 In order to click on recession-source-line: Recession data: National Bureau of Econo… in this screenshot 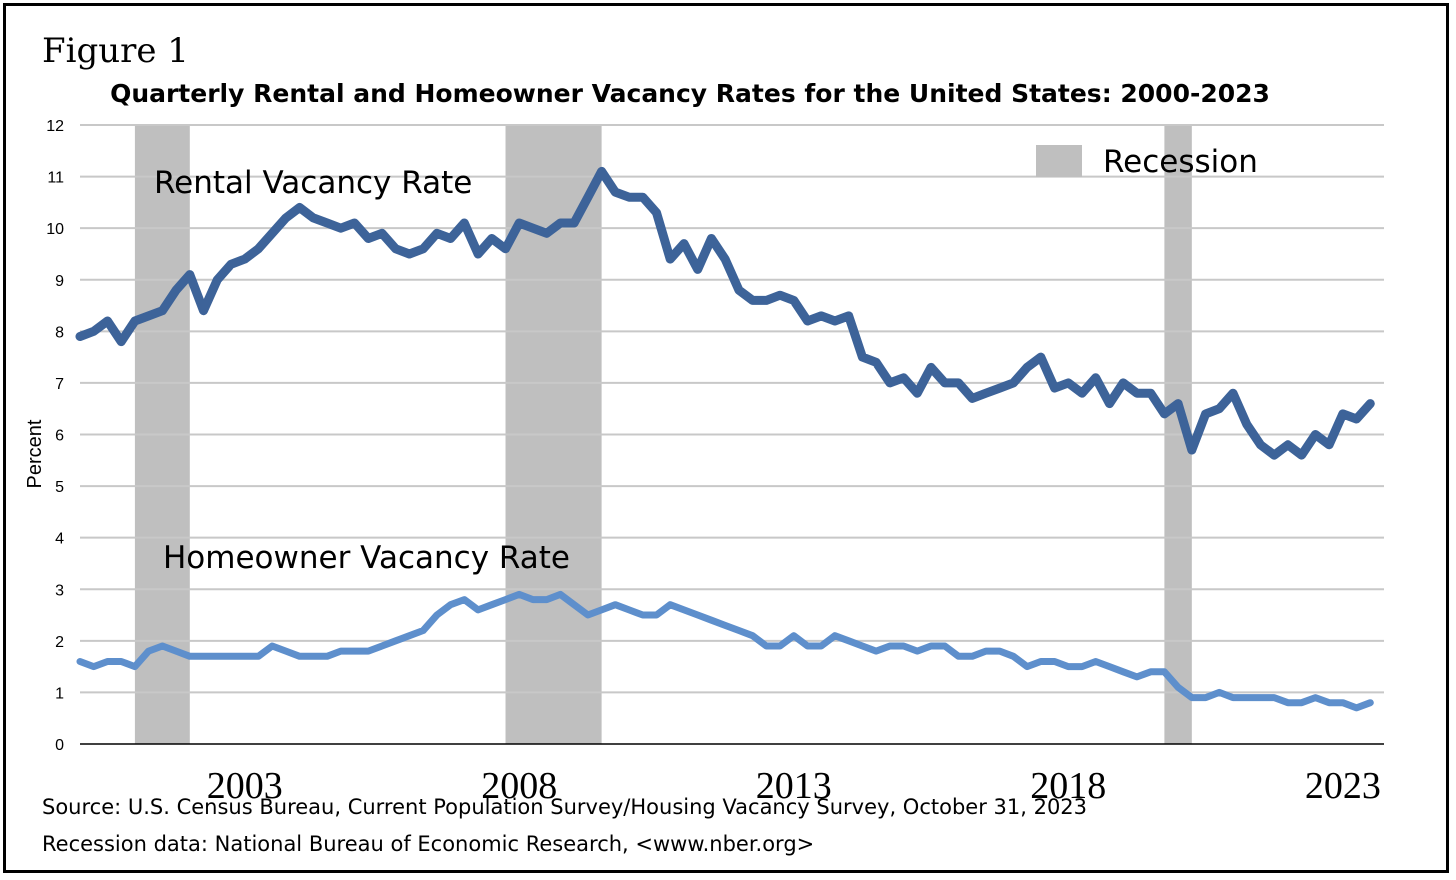, I will do `click(428, 844)`.